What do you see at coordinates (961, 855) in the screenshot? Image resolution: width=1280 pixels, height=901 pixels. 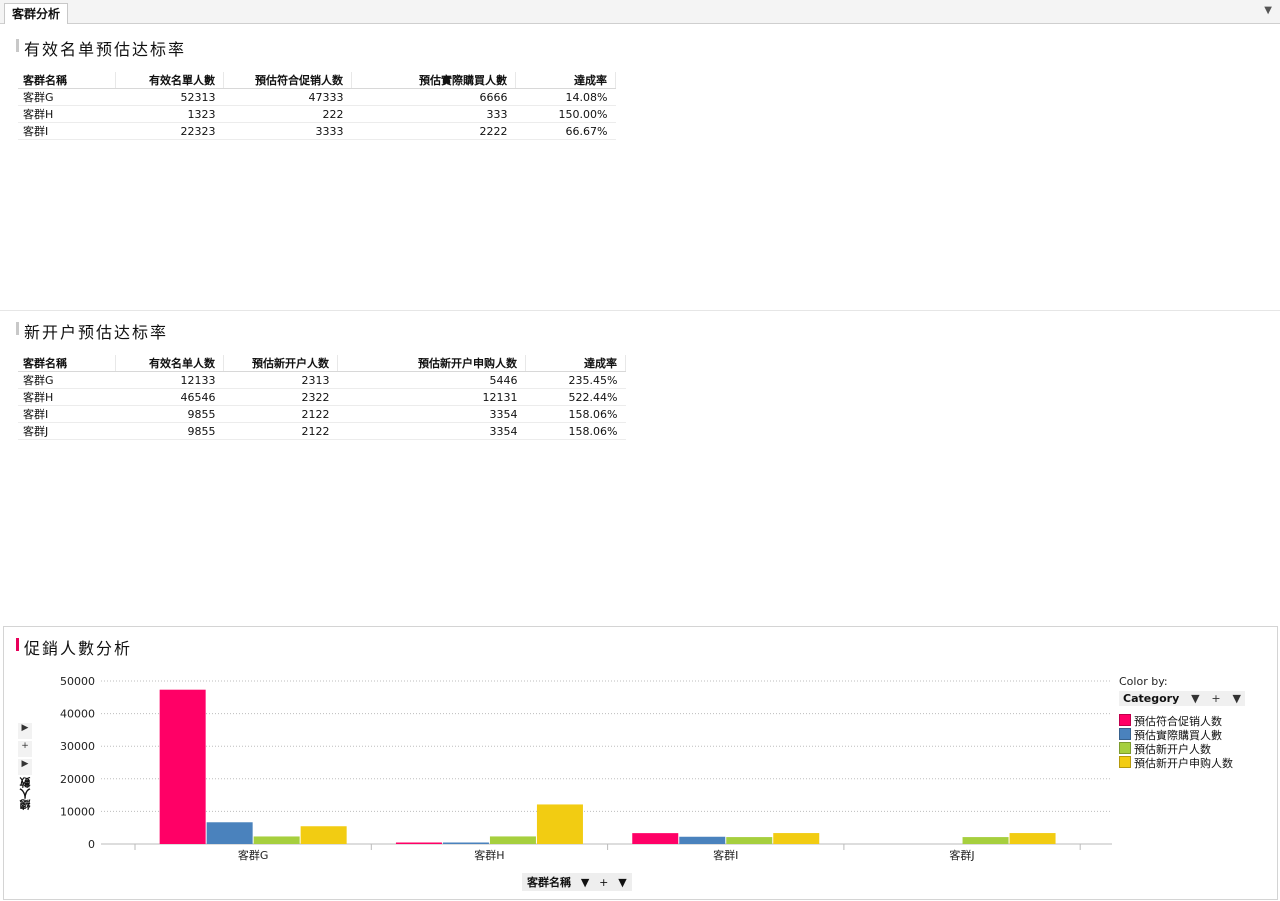 I see `x-tick-label: 客群J` at bounding box center [961, 855].